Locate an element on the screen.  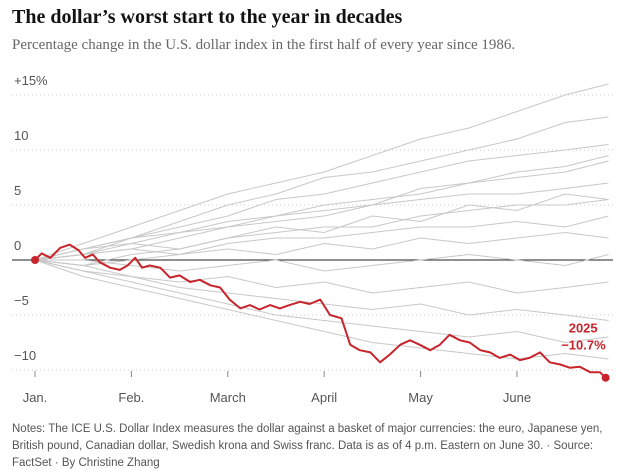
y-tick-label: 10 is located at coordinates (21, 135).